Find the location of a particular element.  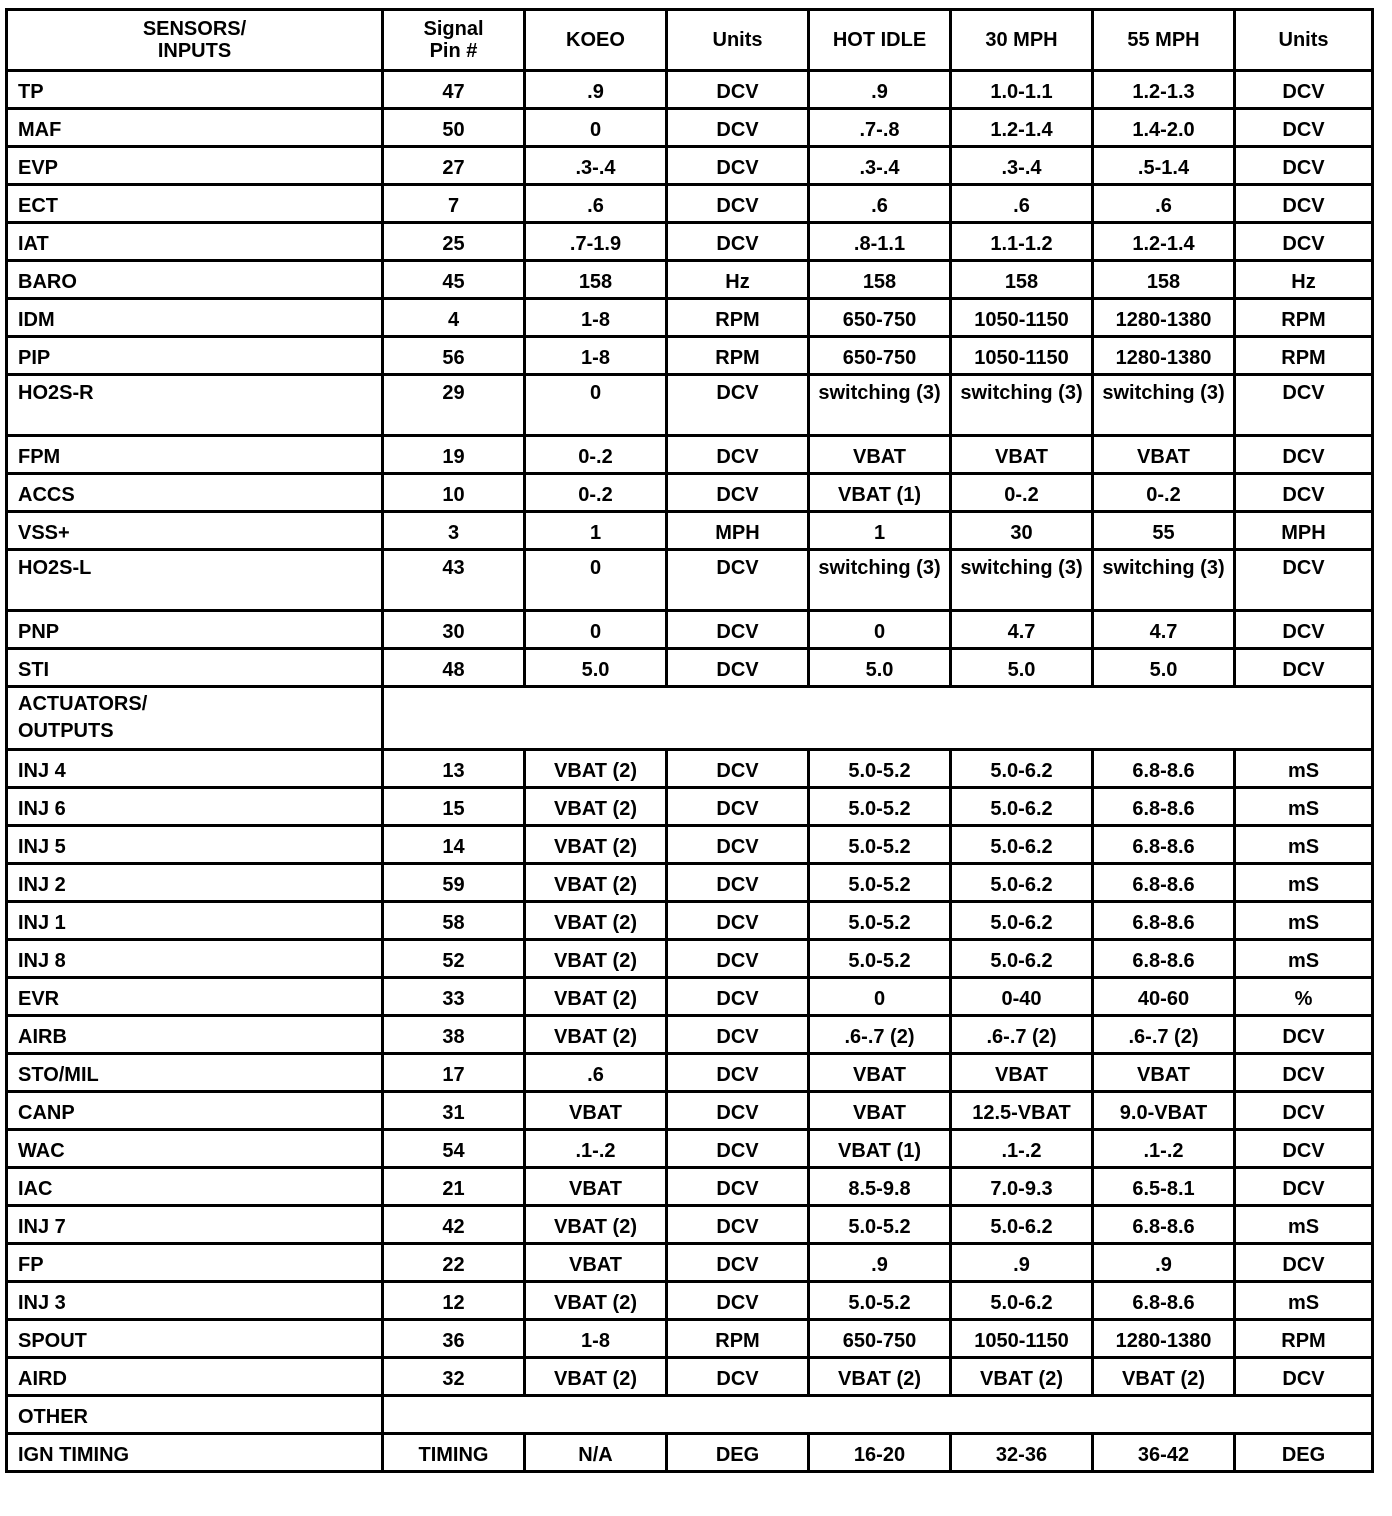

cell-hot-idle: .9 is located at coordinates (879, 1262).